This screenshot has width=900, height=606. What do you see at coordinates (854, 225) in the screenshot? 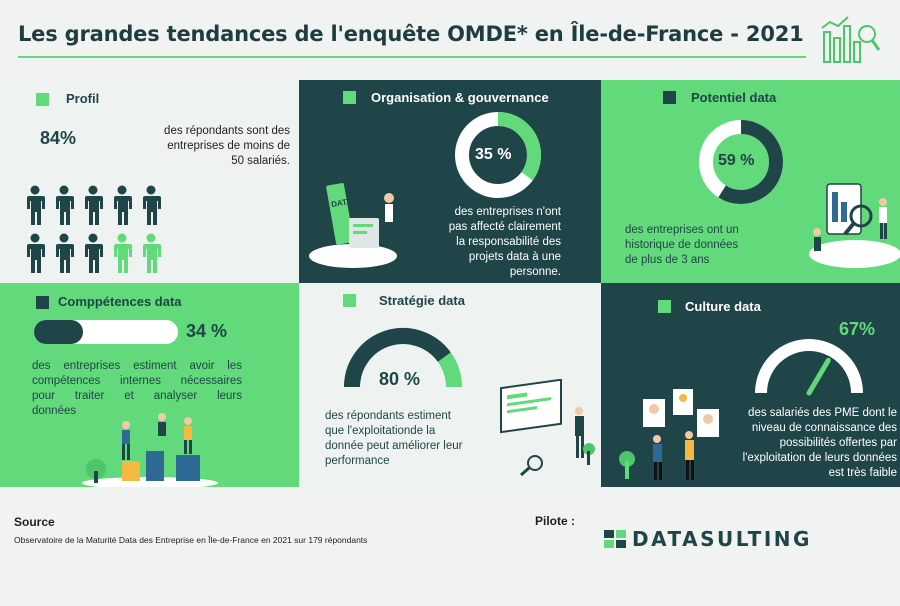
I see `analytics-illustration` at bounding box center [854, 225].